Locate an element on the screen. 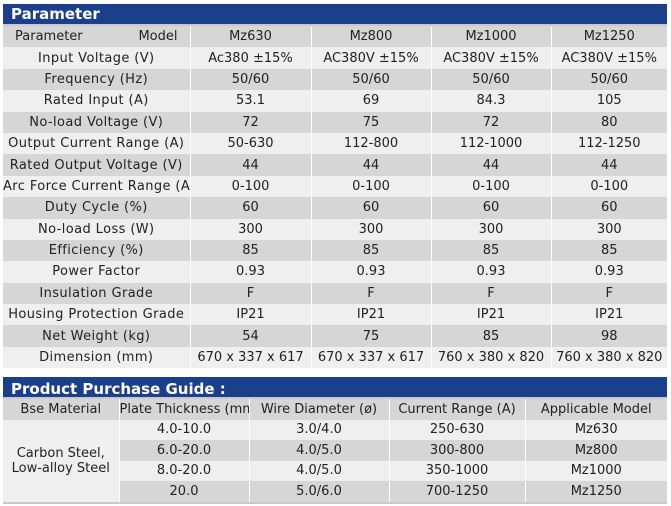 This screenshot has width=671, height=506. parameter-value: 69 is located at coordinates (371, 101).